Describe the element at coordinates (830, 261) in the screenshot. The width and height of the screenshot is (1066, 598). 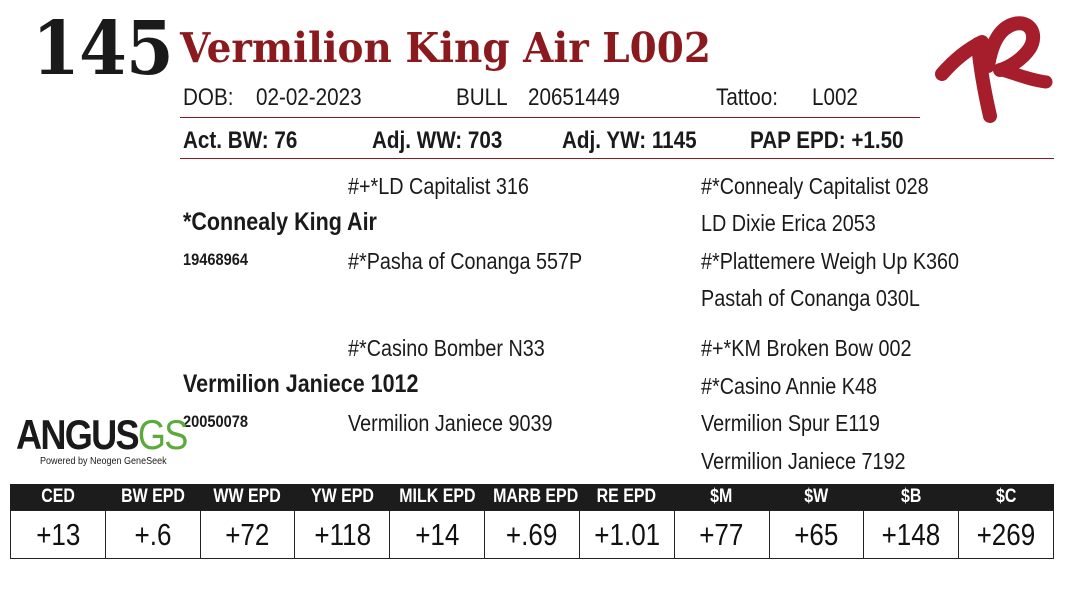
I see `sire-dam-sire: #*Plattemere Weigh Up K360` at that location.